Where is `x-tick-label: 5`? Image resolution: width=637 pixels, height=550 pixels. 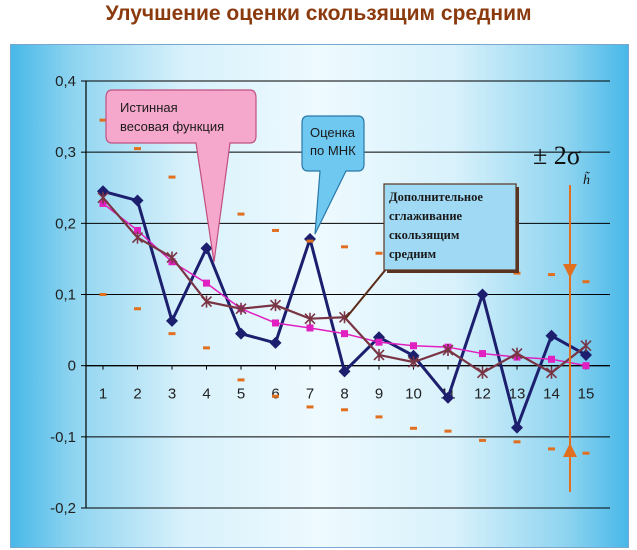
x-tick-label: 5 is located at coordinates (241, 394).